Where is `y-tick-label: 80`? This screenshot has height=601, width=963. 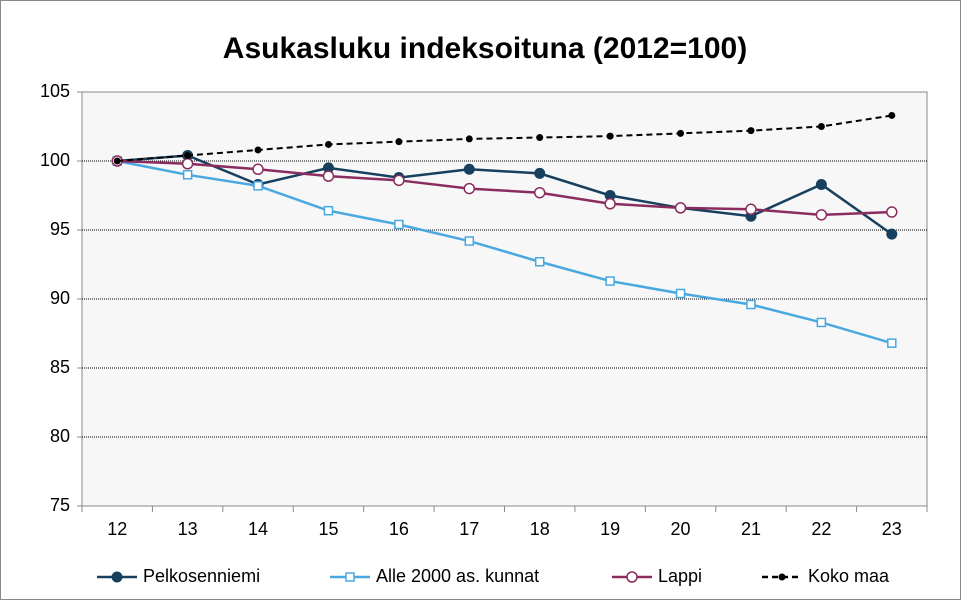 y-tick-label: 80 is located at coordinates (60, 436).